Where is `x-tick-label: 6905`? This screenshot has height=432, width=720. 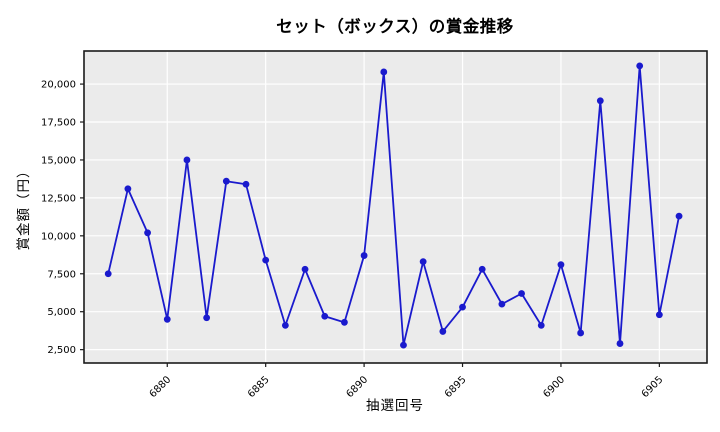 x-tick-label: 6905 is located at coordinates (653, 387).